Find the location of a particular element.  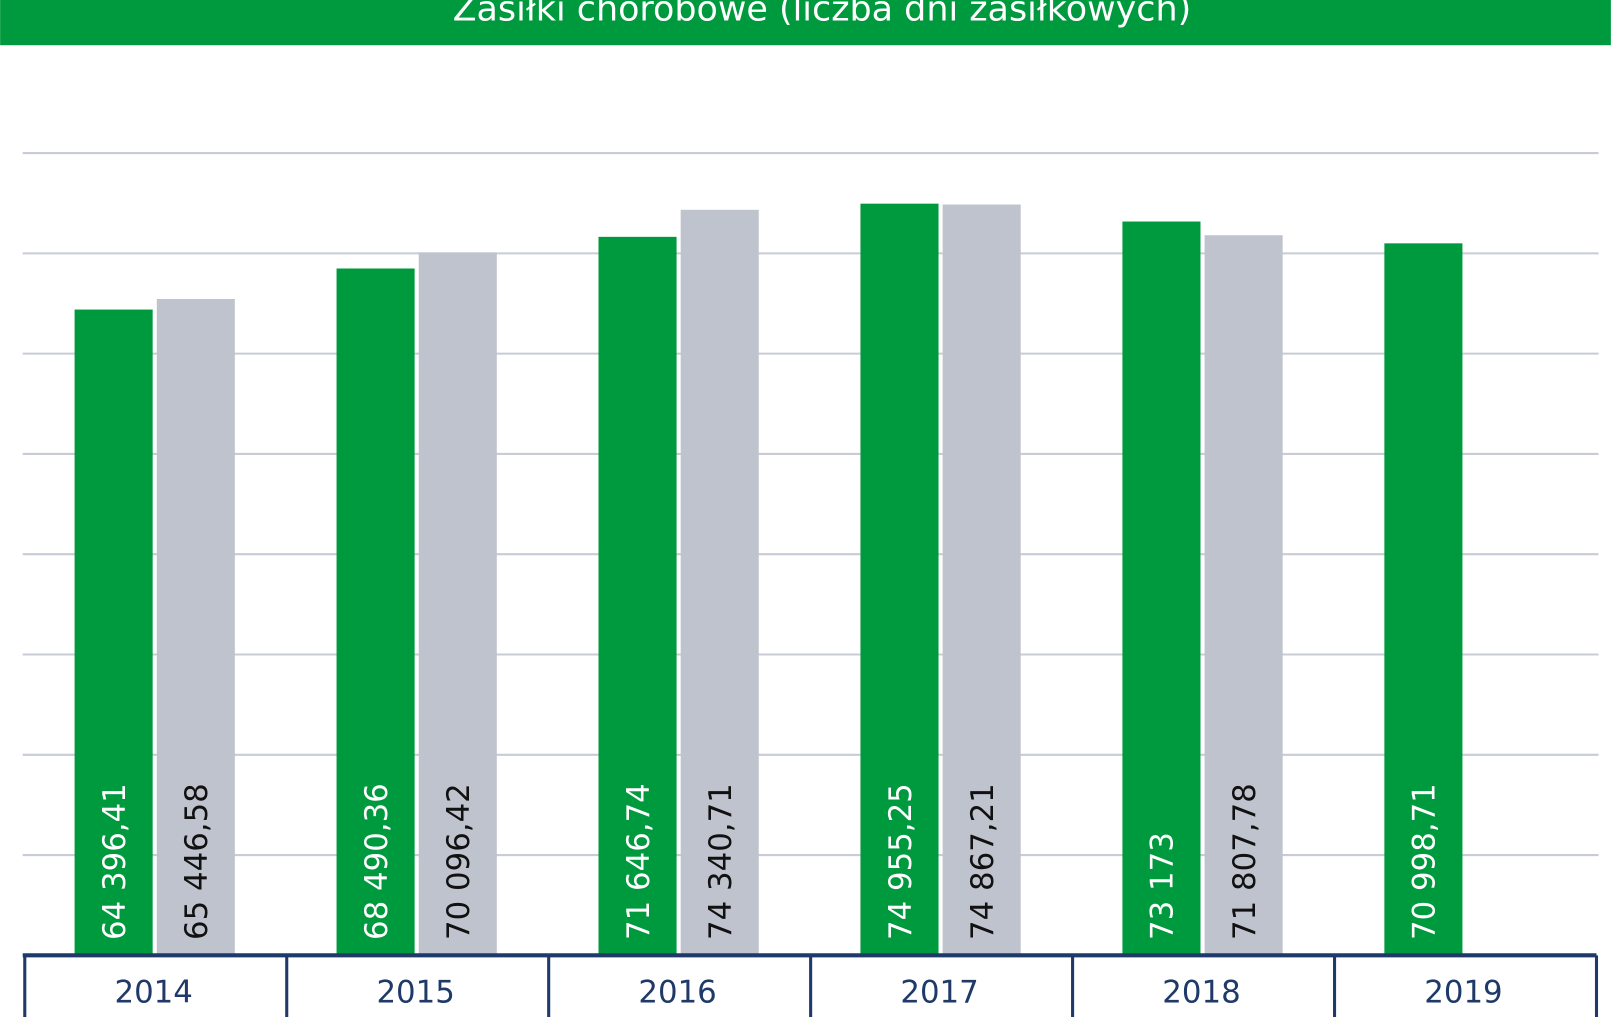

x-tick-label: 2019 is located at coordinates (1463, 993).